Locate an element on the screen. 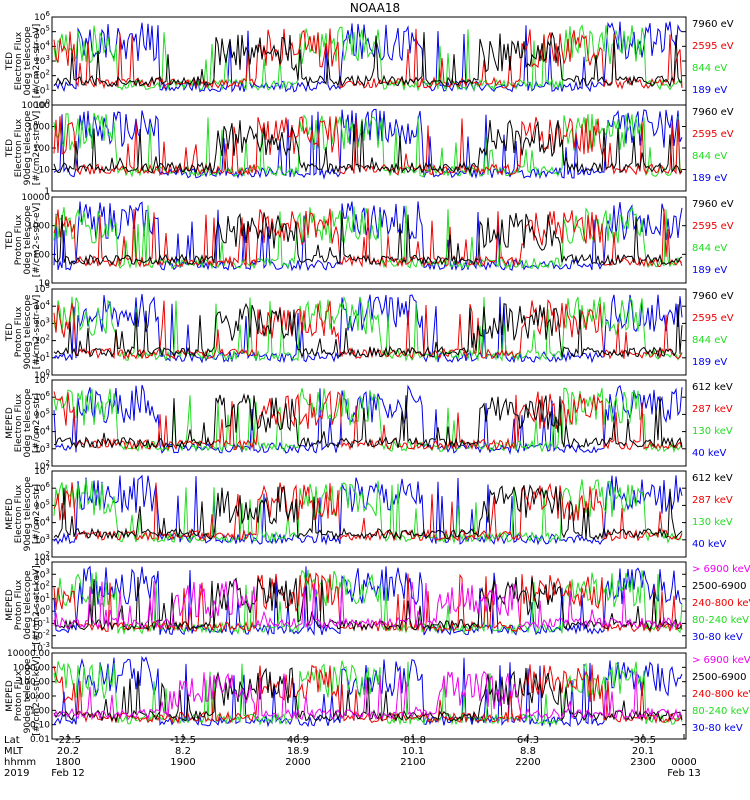 The image size is (750, 800). y-tick-label: 10⁻³ is located at coordinates (41, 647).